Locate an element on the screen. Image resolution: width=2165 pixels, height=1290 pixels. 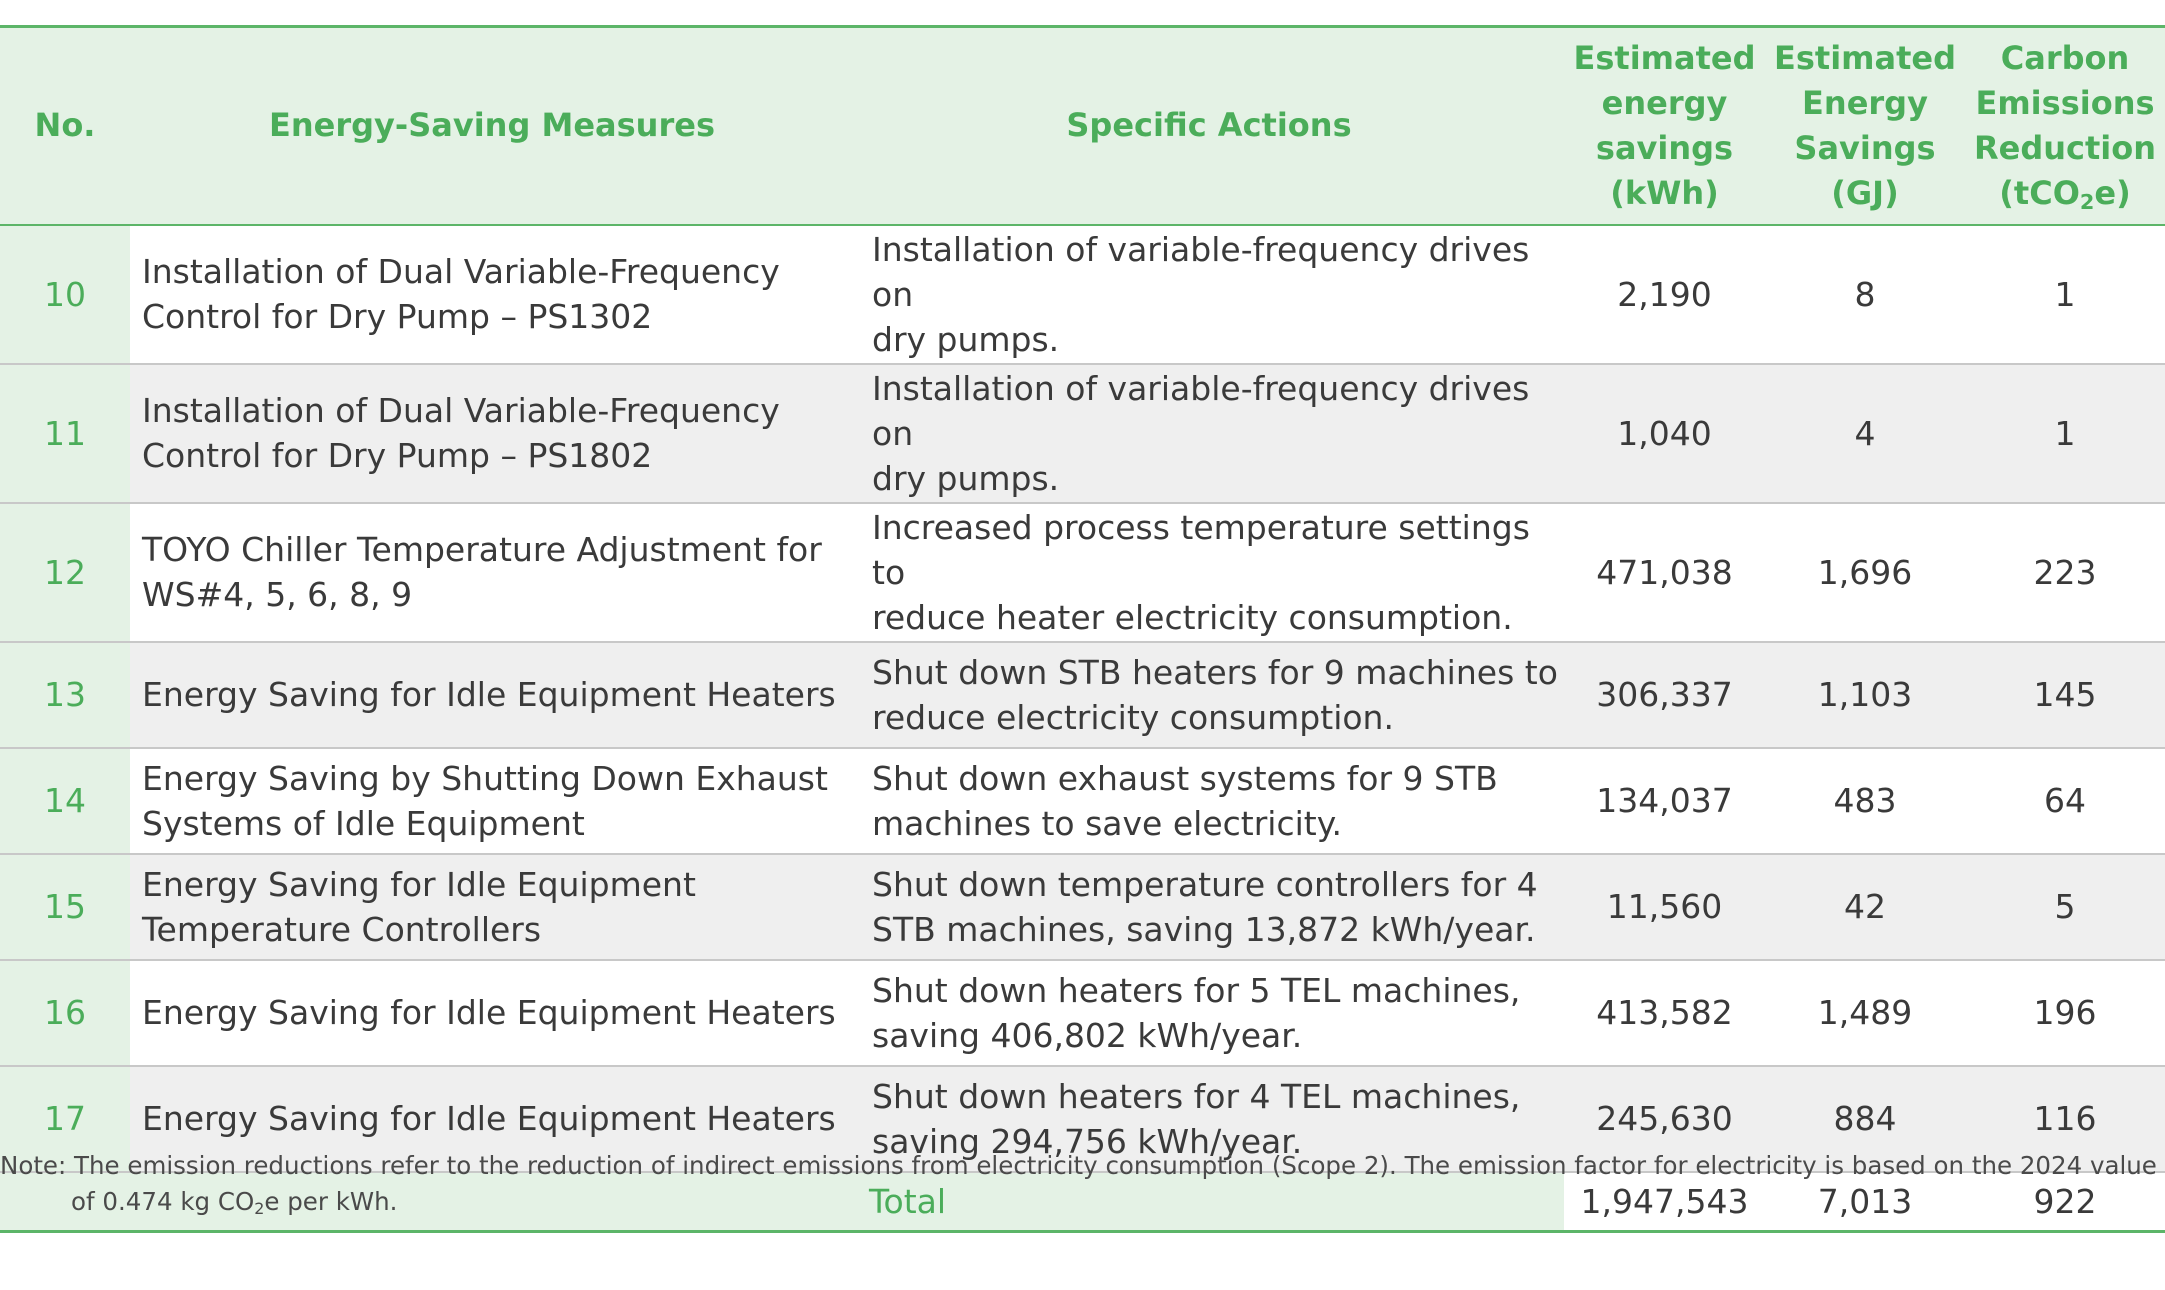
action-cell-line: Shut down heaters for 4 TEL machines, is located at coordinates (1196, 1096).